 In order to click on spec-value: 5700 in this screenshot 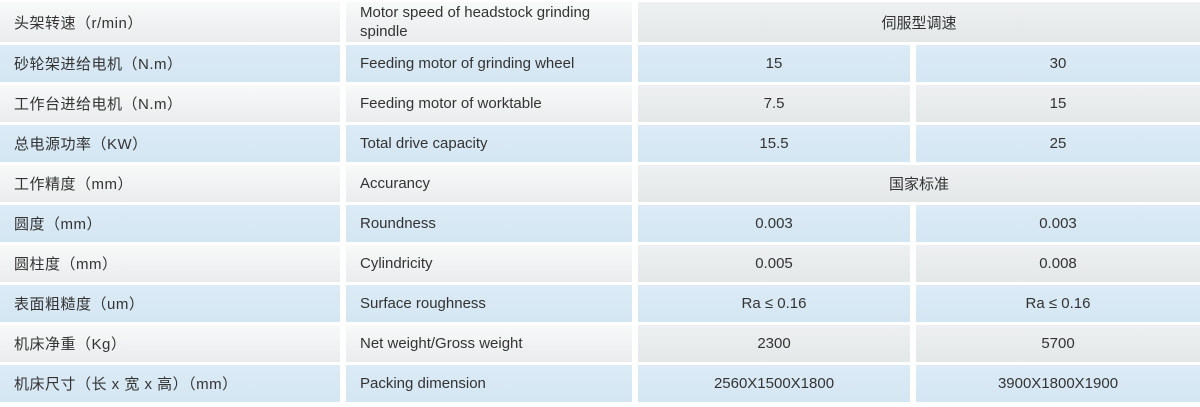, I will do `click(1058, 343)`.